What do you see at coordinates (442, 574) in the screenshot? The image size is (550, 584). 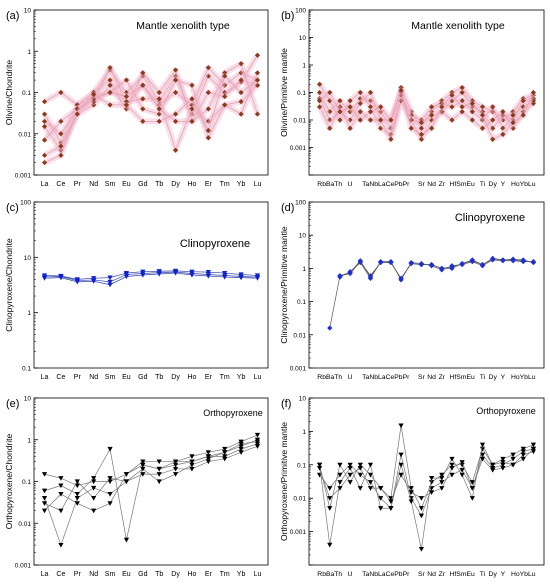 I see `x-tick-label: Zr` at bounding box center [442, 574].